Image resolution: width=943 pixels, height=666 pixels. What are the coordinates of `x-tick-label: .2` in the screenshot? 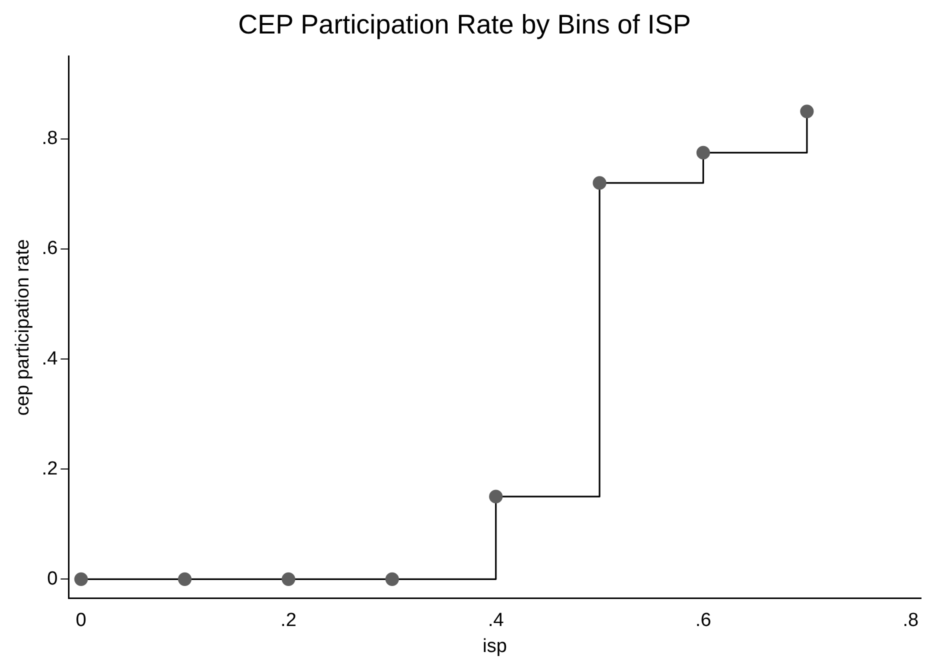 It's located at (288, 621).